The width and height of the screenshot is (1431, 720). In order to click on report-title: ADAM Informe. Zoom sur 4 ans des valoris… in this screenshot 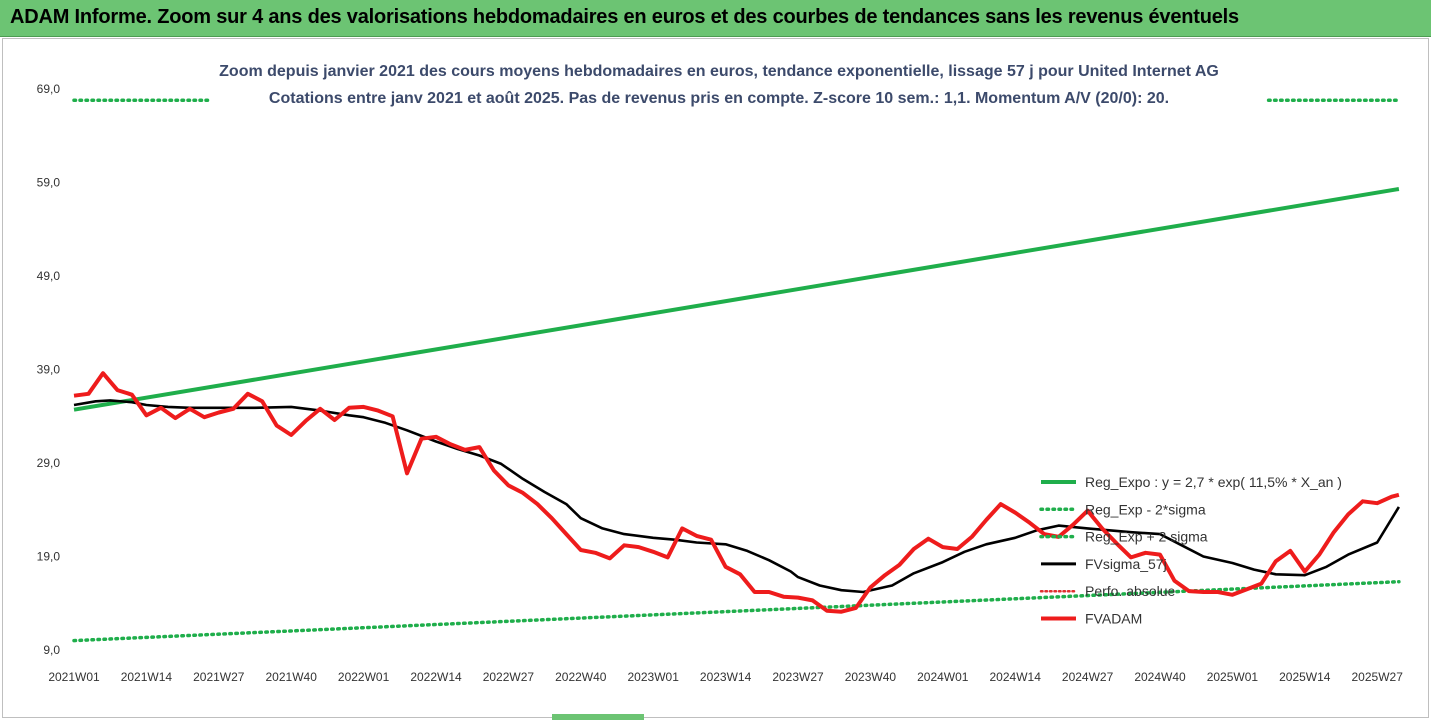, I will do `click(624, 17)`.